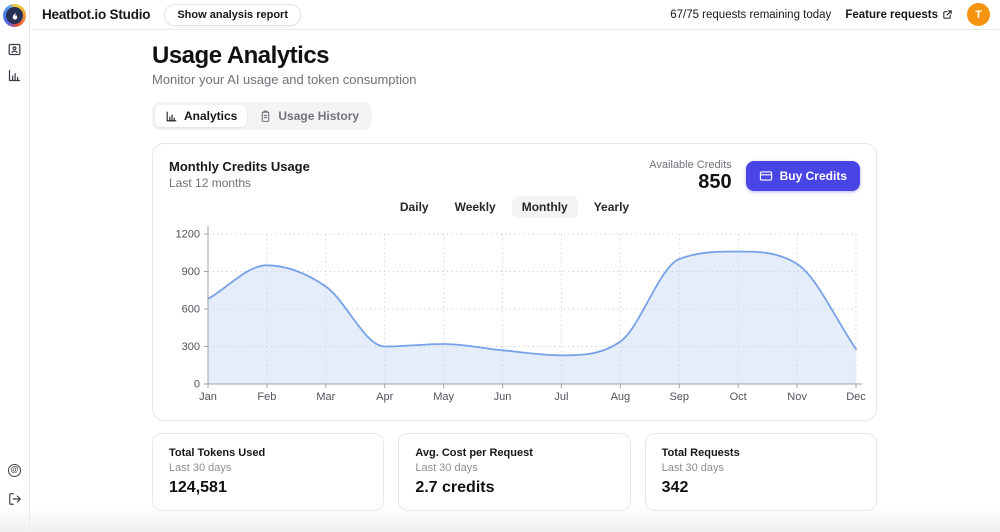  I want to click on available-credits: Available Credits 850, so click(690, 176).